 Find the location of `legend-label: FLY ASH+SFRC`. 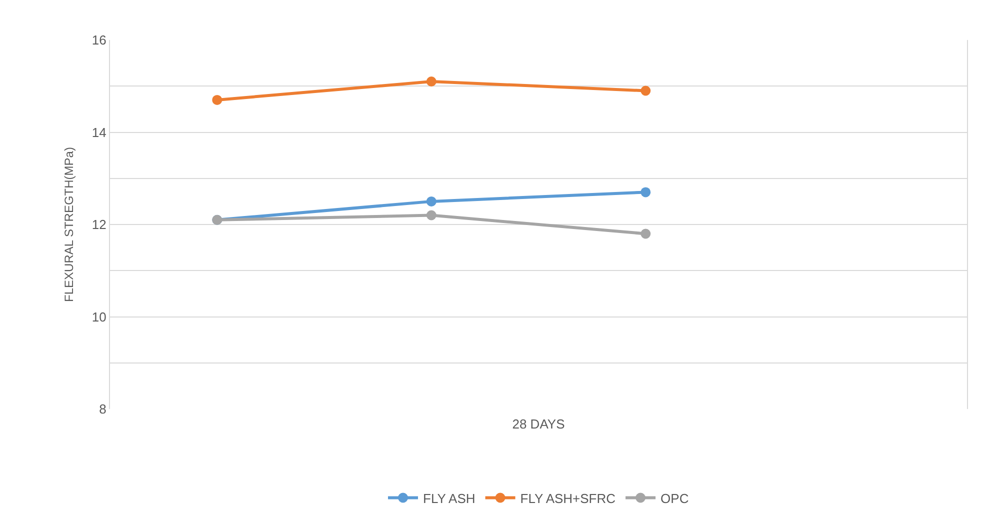

legend-label: FLY ASH+SFRC is located at coordinates (568, 498).